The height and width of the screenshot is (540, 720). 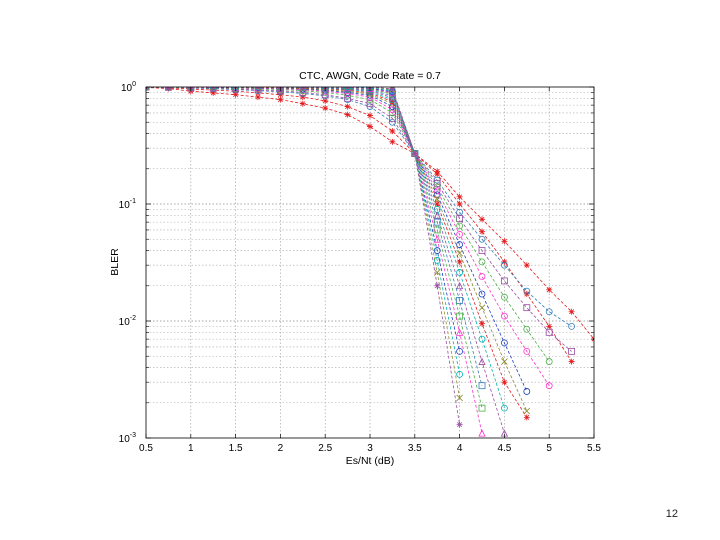 I want to click on x-axis-label: Es/Nt (dB), so click(x=370, y=461).